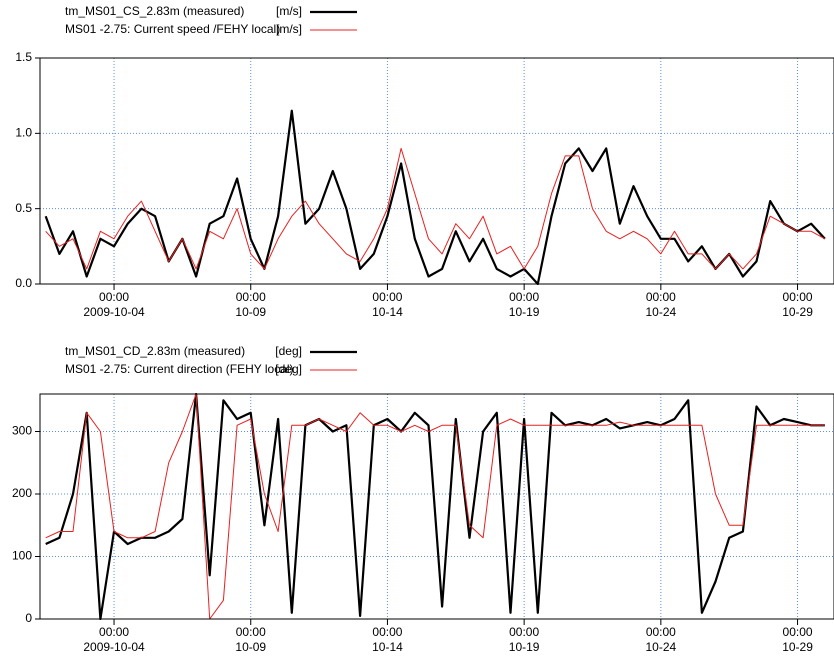  Describe the element at coordinates (155, 351) in the screenshot. I see `legend-label: tm_MS01_CD_2.83m (measured)` at that location.